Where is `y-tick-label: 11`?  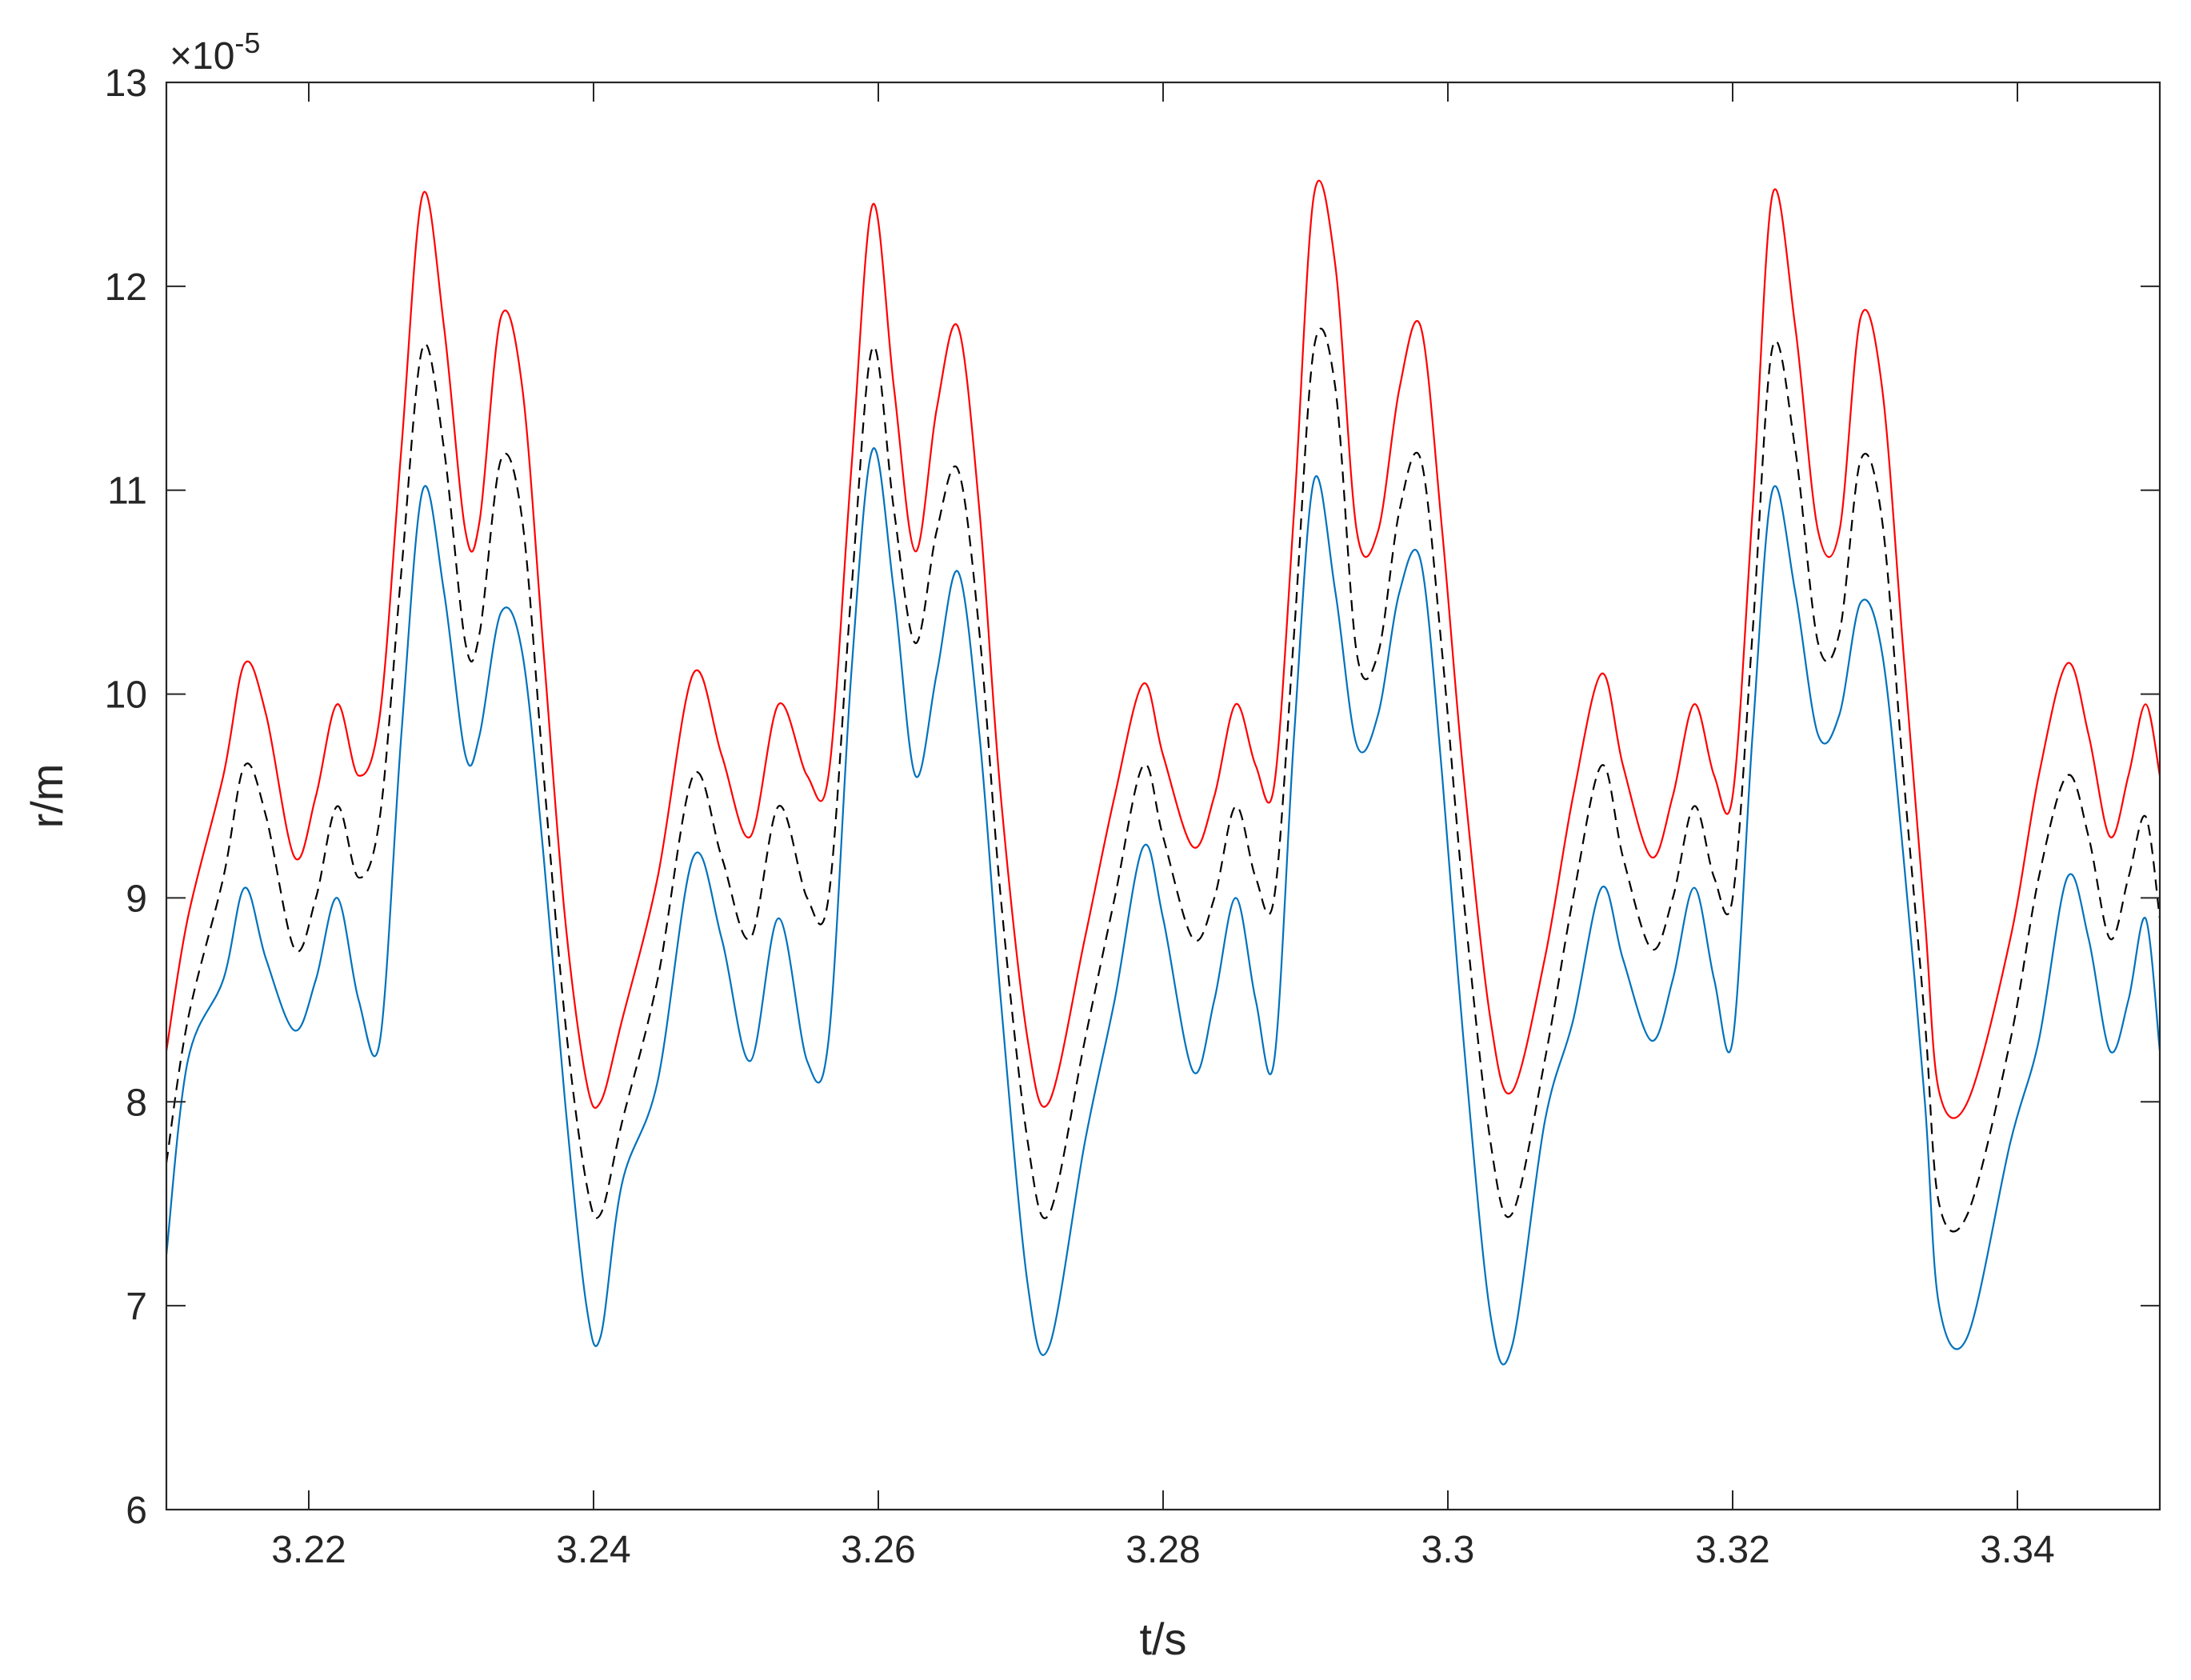
y-tick-label: 11 is located at coordinates (127, 491).